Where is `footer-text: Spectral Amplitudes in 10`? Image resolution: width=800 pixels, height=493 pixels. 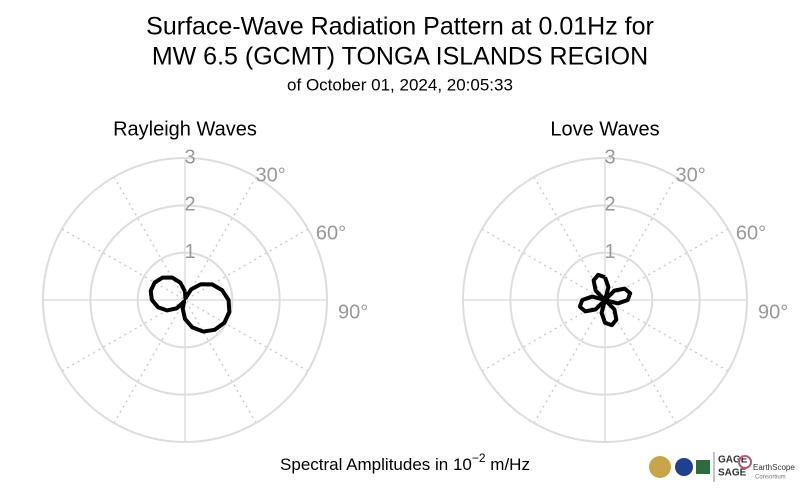 footer-text: Spectral Amplitudes in 10 is located at coordinates (376, 464).